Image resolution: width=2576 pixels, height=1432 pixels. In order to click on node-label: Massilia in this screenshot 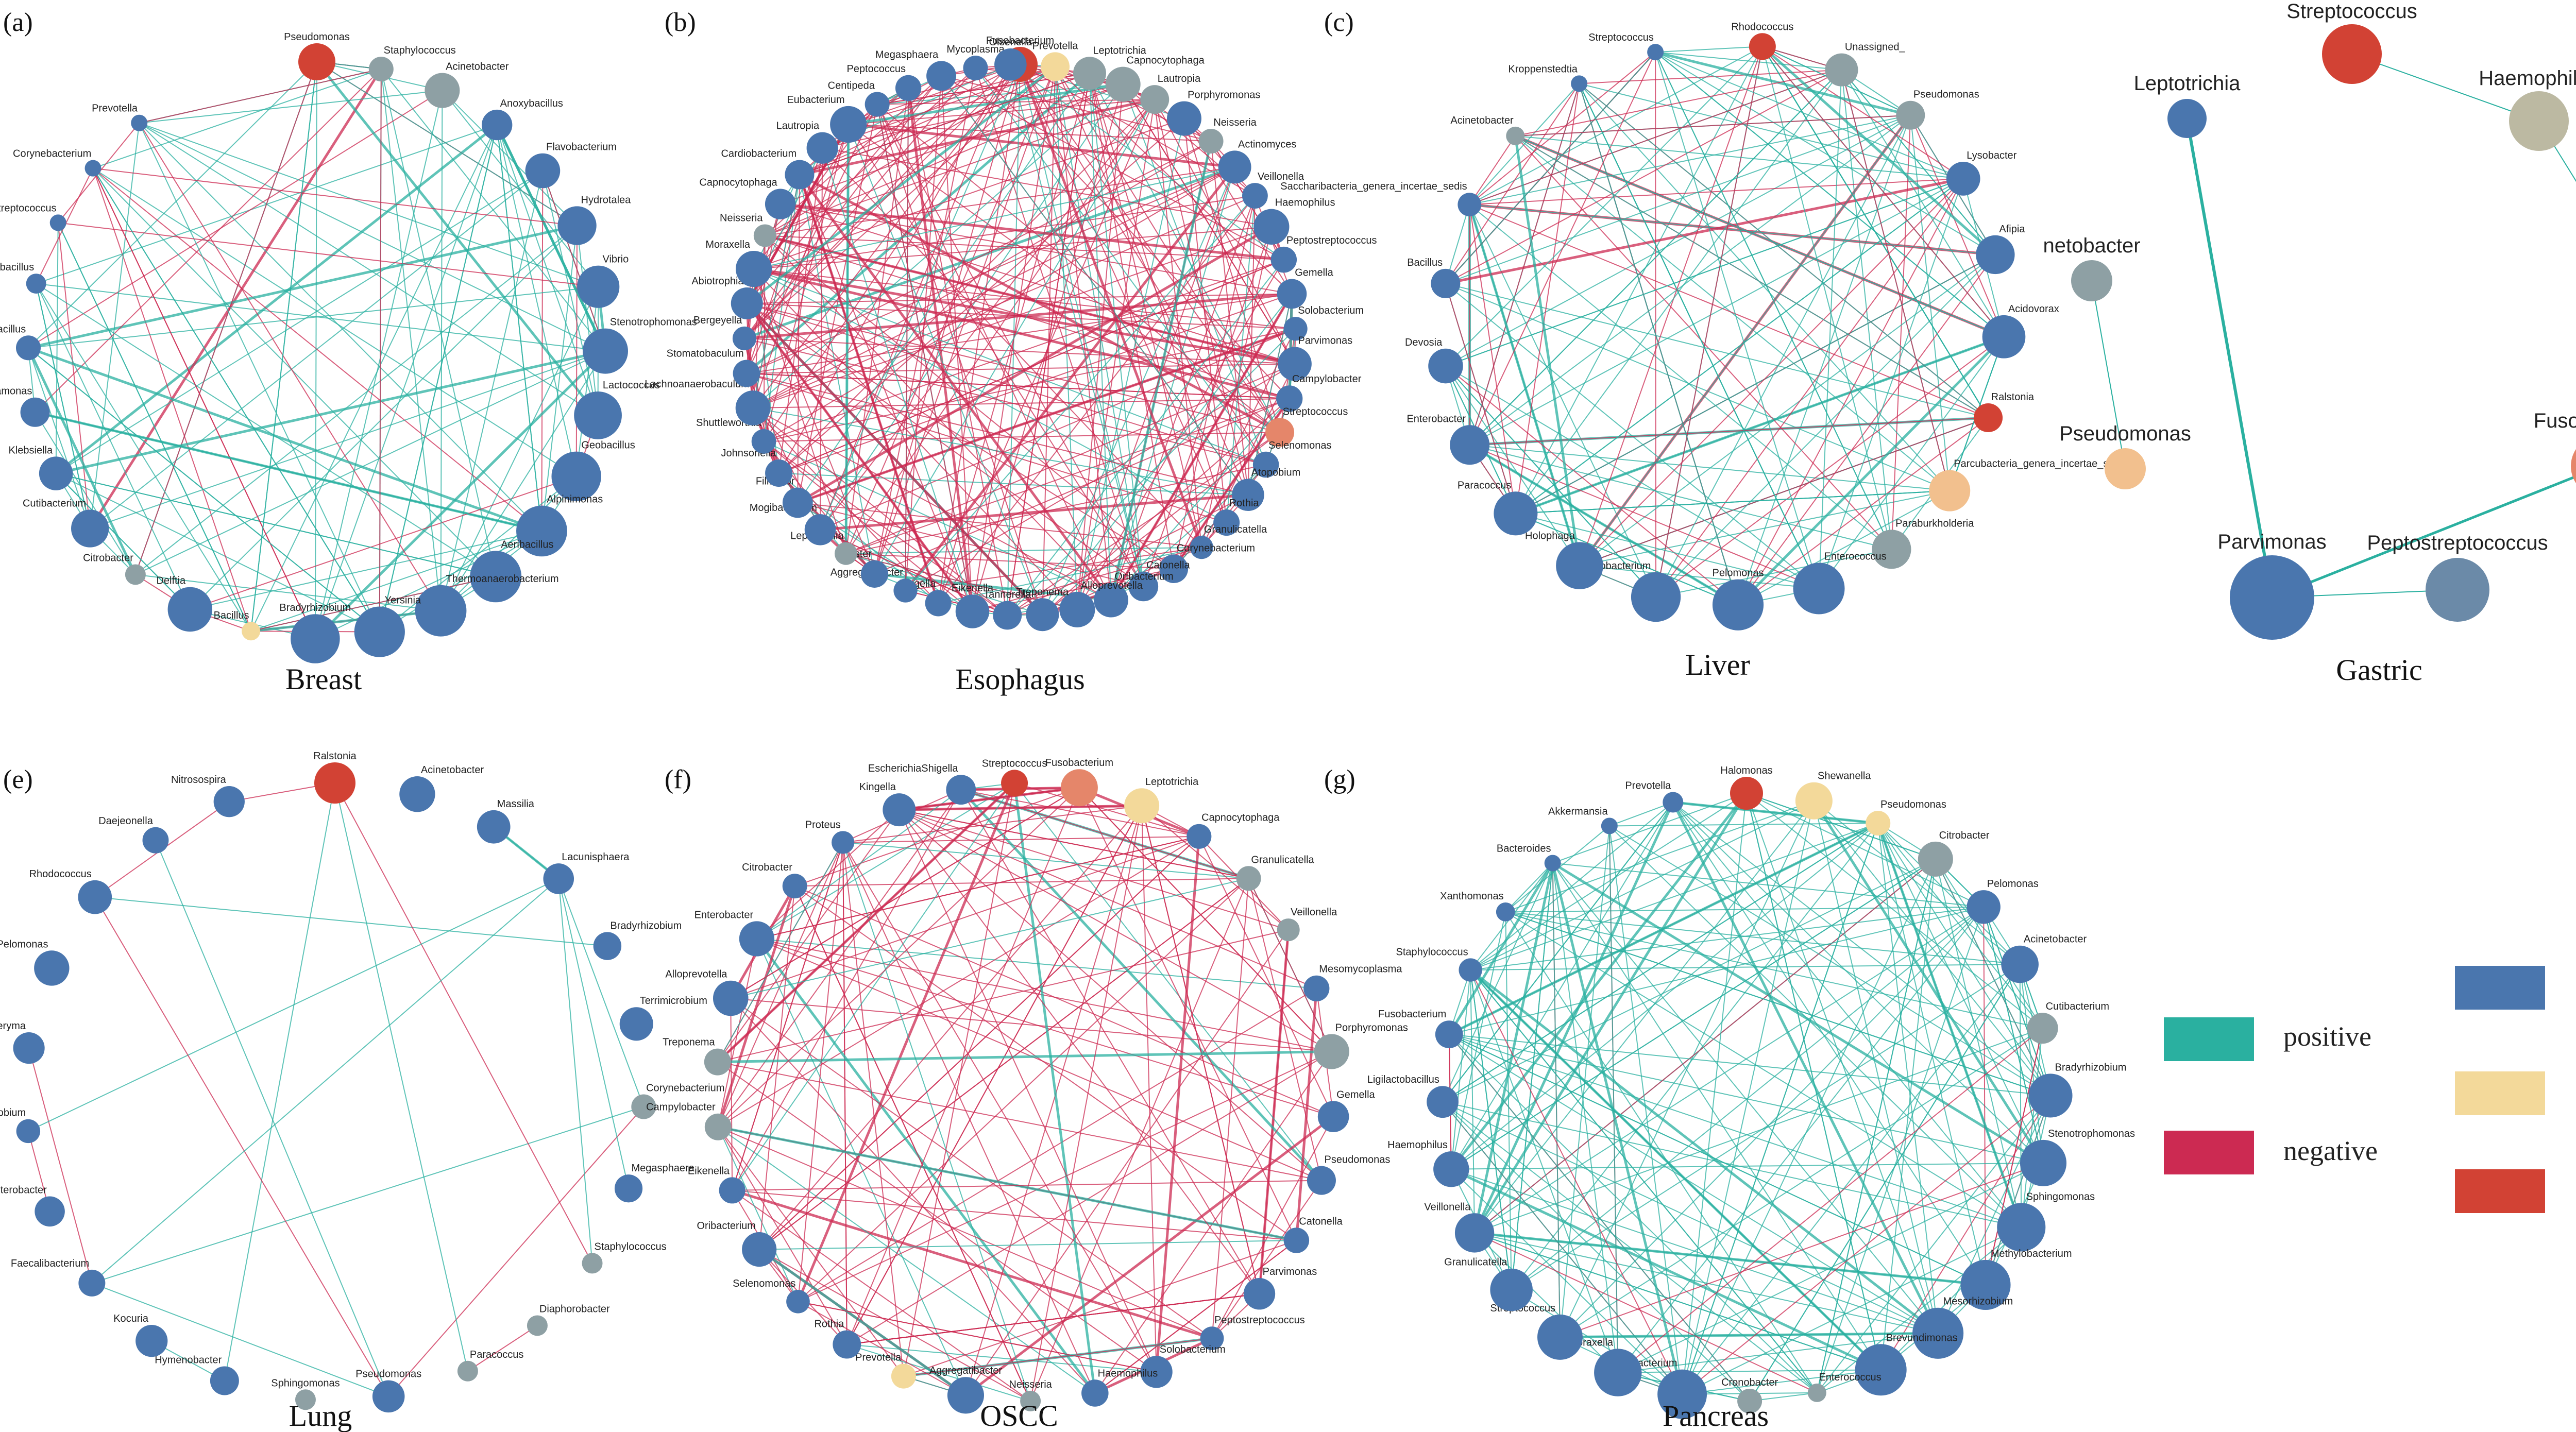, I will do `click(516, 804)`.